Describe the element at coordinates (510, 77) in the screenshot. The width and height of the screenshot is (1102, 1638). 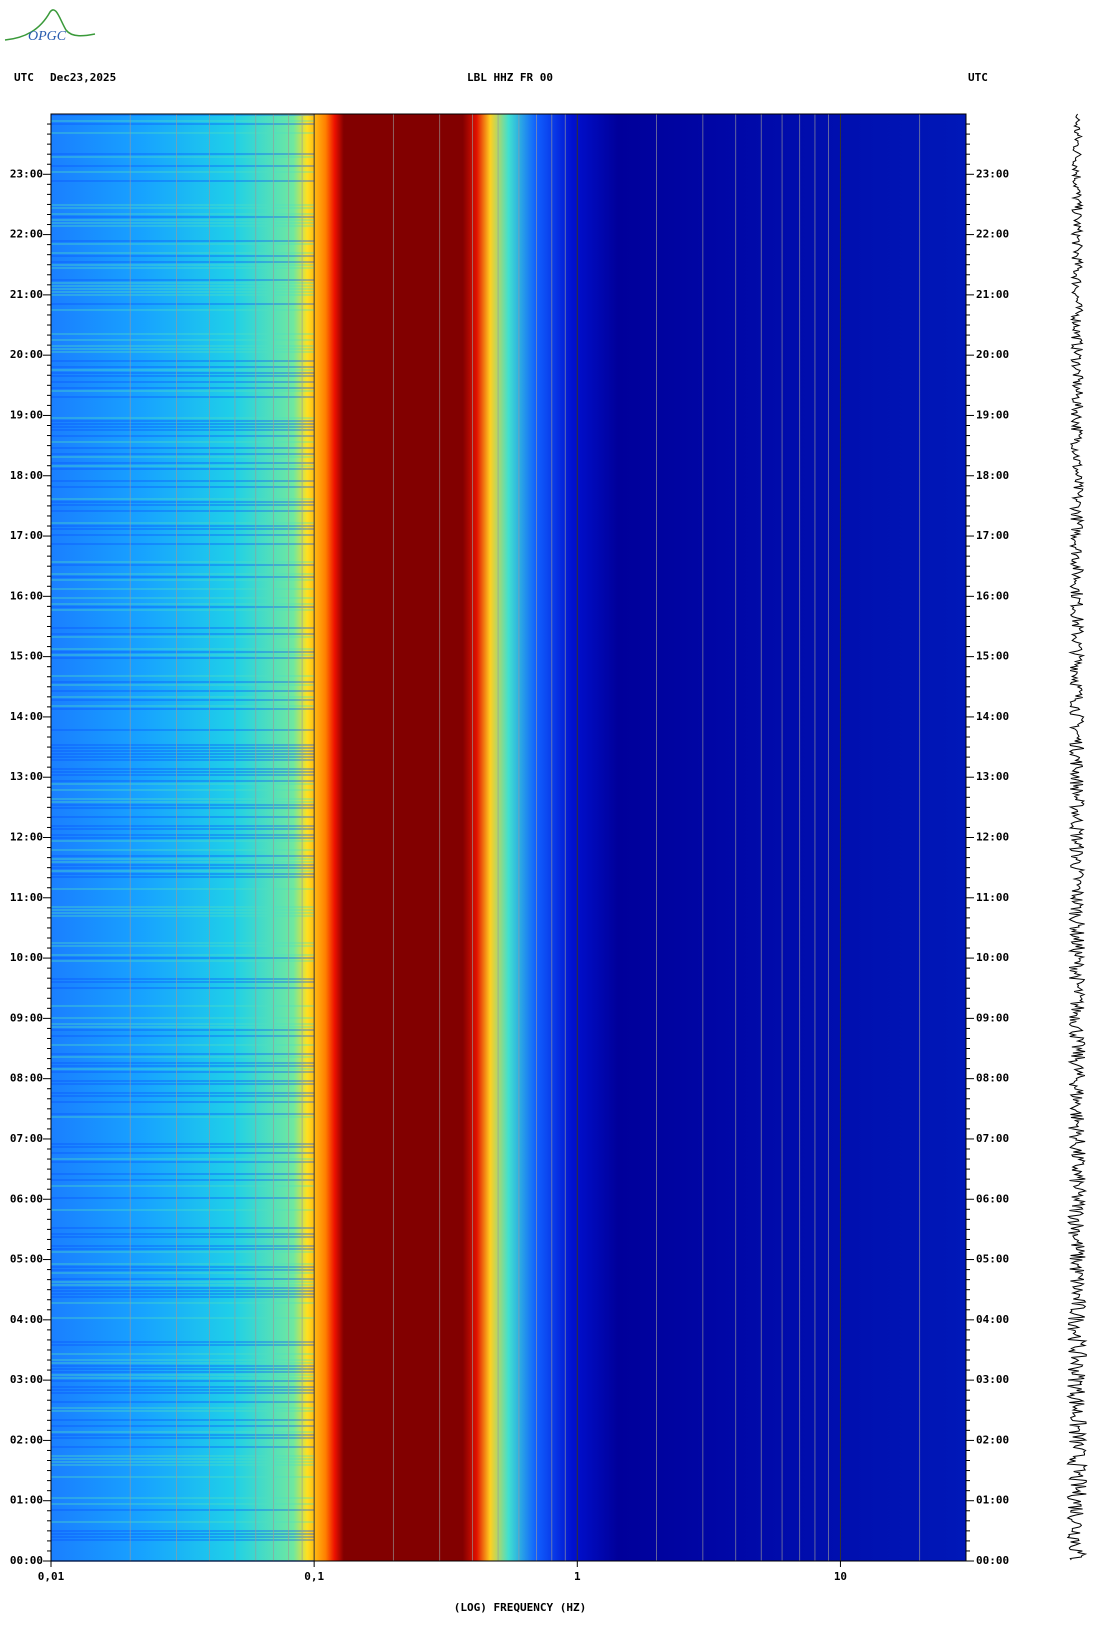
I see `chart-title: LBL HHZ FR 00` at that location.